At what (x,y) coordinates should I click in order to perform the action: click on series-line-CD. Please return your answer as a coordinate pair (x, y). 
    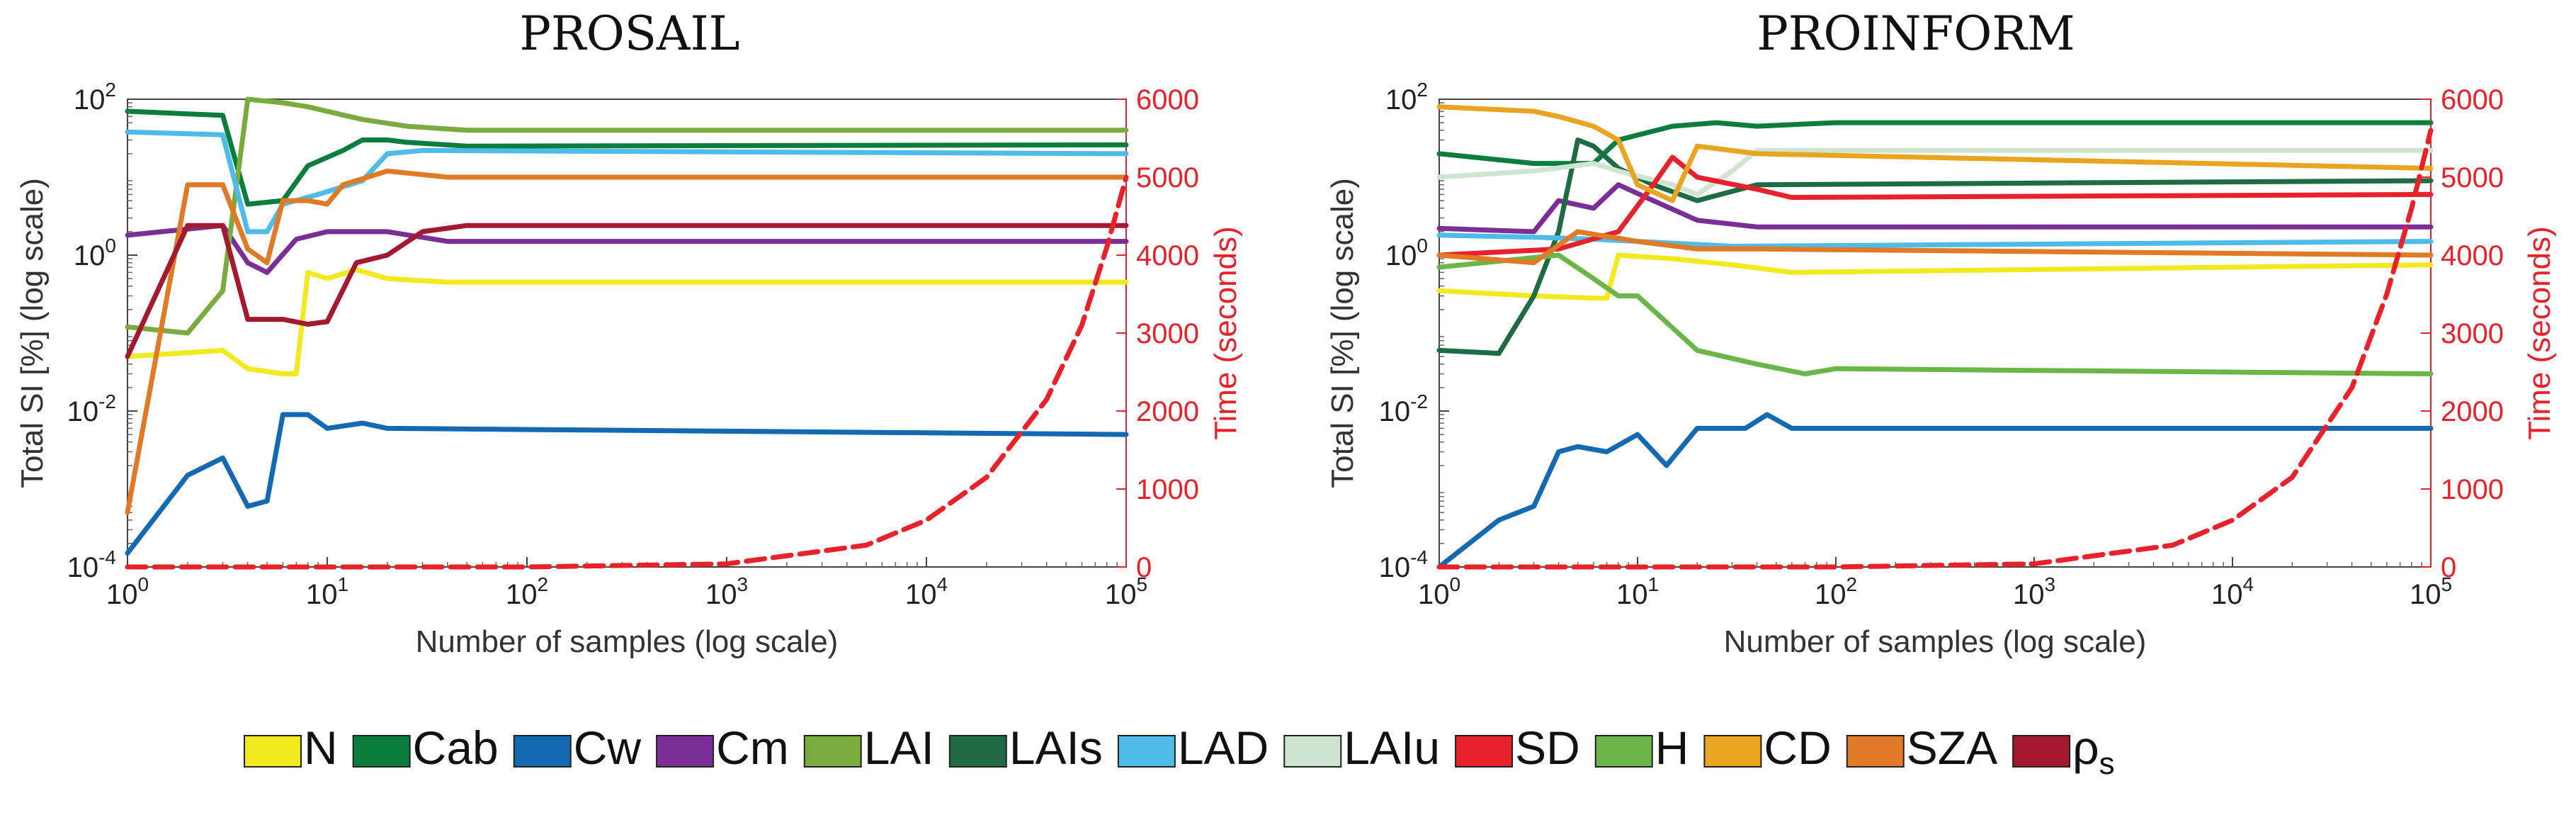
    Looking at the image, I should click on (1935, 154).